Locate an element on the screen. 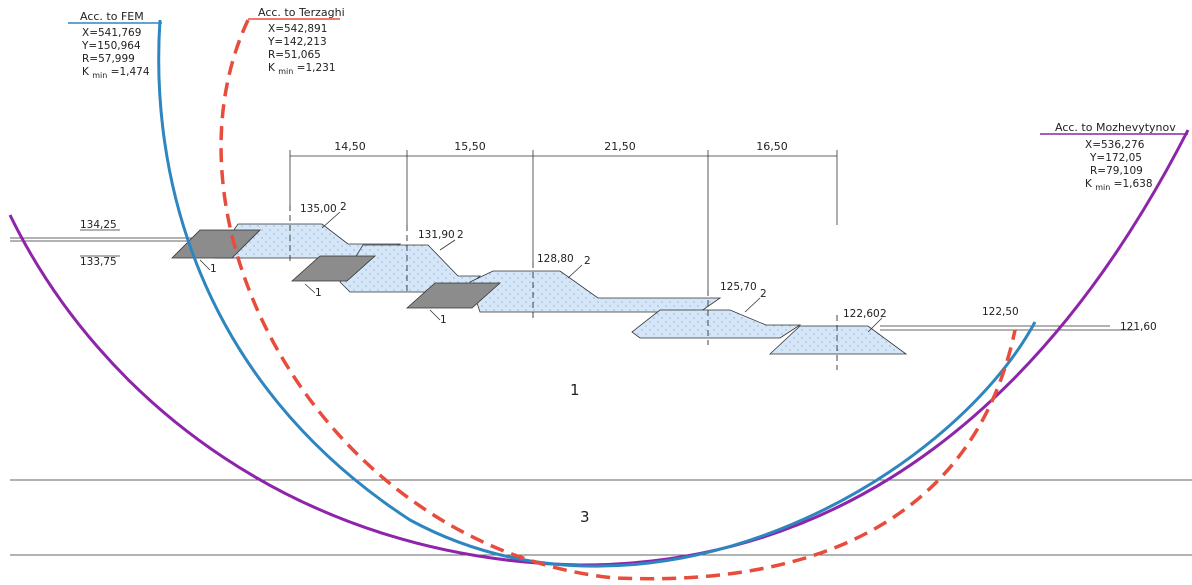  fem-k-value: K min =1,474 is located at coordinates (116, 73).